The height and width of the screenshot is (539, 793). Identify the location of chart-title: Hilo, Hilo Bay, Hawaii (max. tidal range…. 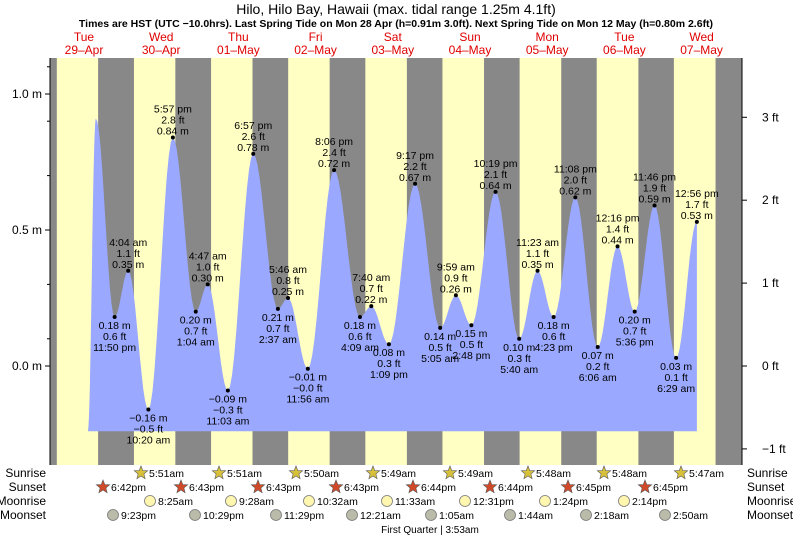
(396, 9).